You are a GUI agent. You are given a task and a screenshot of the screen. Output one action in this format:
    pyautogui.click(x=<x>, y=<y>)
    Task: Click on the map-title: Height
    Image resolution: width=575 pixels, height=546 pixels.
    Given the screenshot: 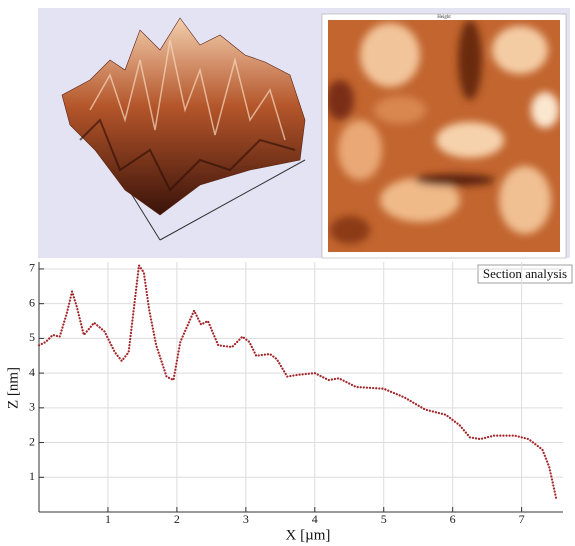 What is the action you would take?
    pyautogui.click(x=444, y=17)
    